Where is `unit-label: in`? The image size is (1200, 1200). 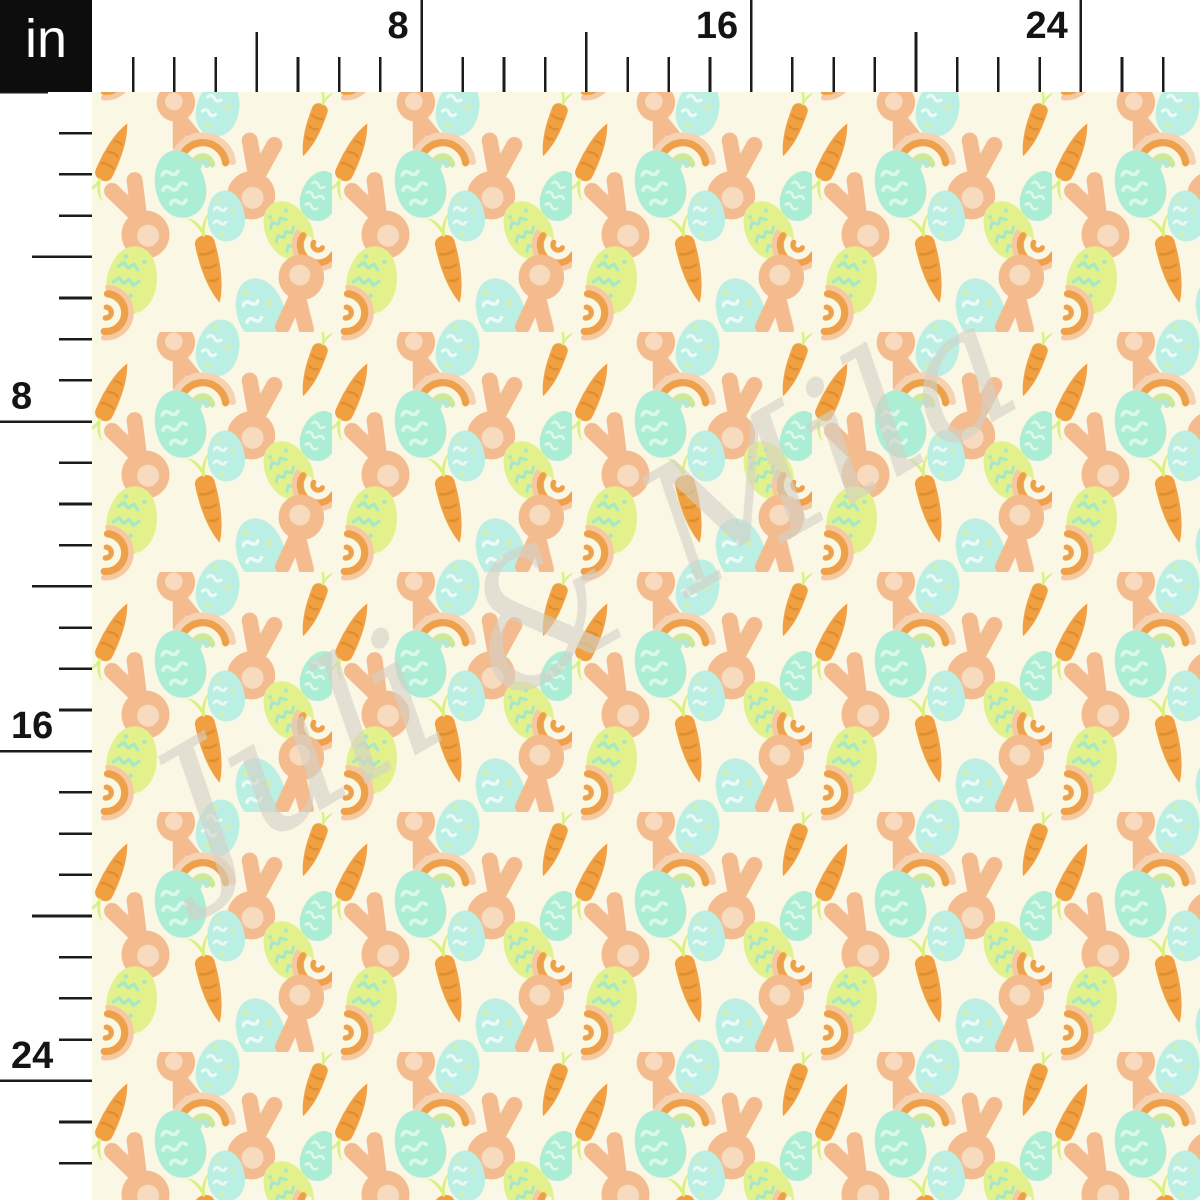
unit-label: in is located at coordinates (46, 39).